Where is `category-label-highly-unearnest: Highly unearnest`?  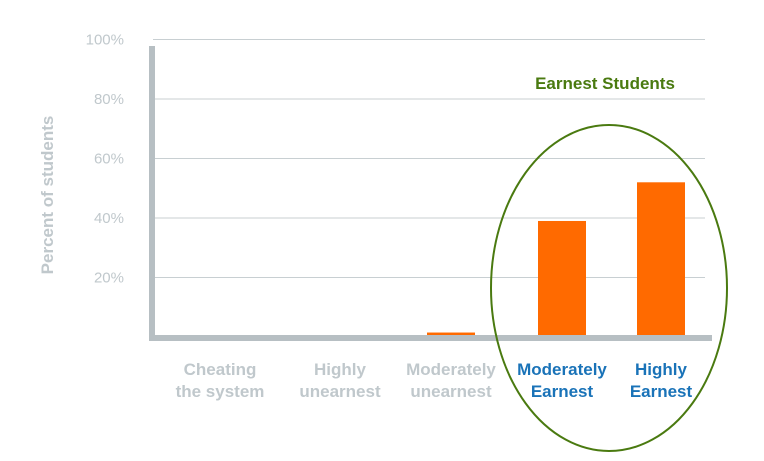
category-label-highly-unearnest: Highly unearnest is located at coordinates (340, 380).